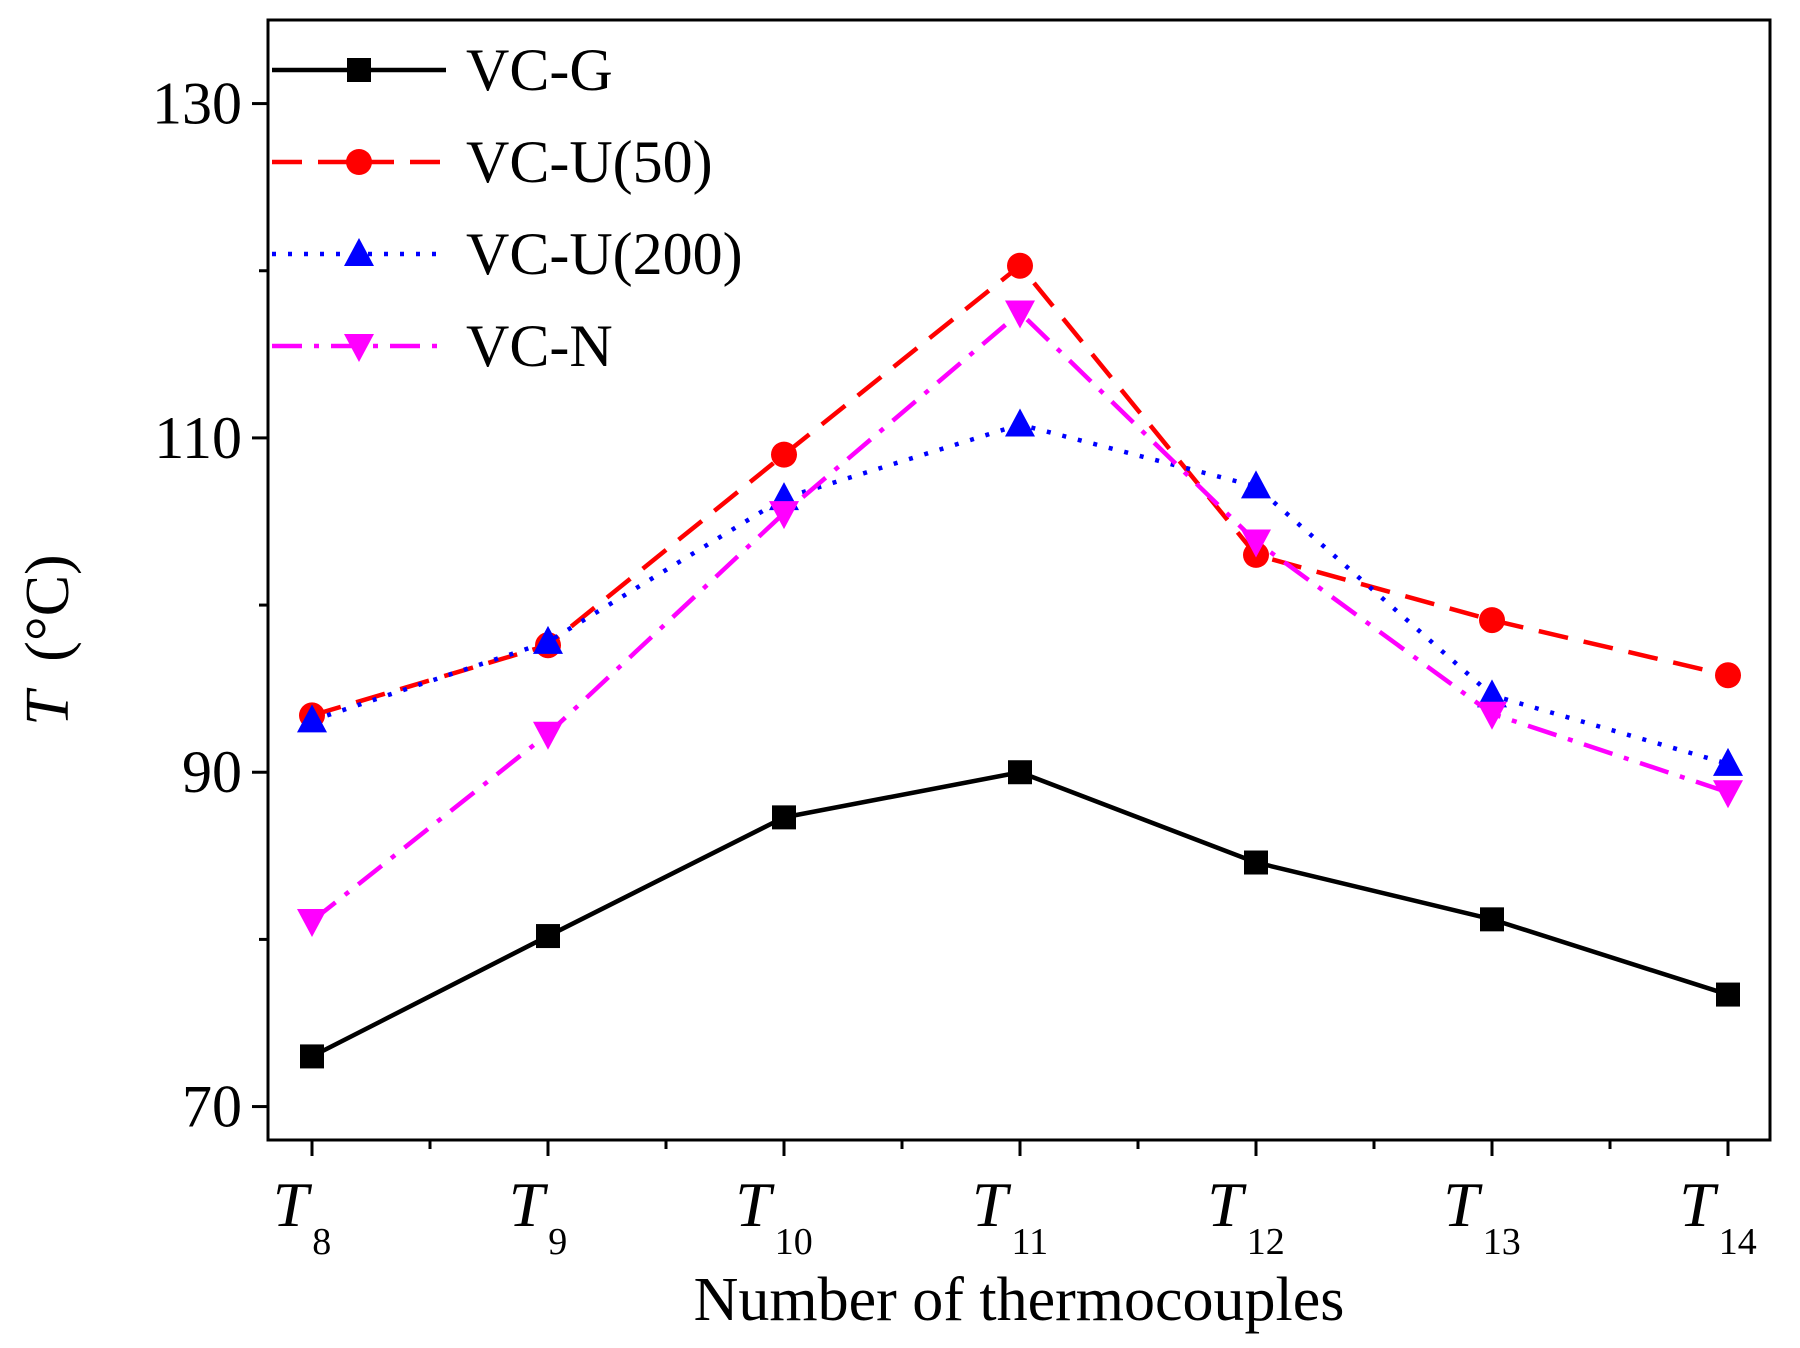  I want to click on legend-item: VC-U(200), so click(507, 254).